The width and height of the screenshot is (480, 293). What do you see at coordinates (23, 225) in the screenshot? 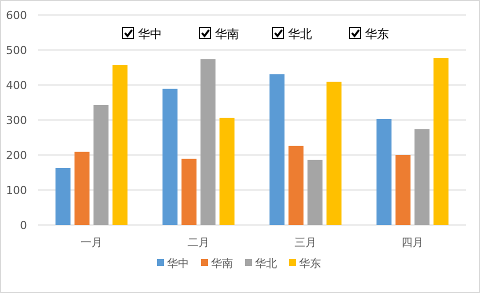
I see `y-tick-label: 0` at bounding box center [23, 225].